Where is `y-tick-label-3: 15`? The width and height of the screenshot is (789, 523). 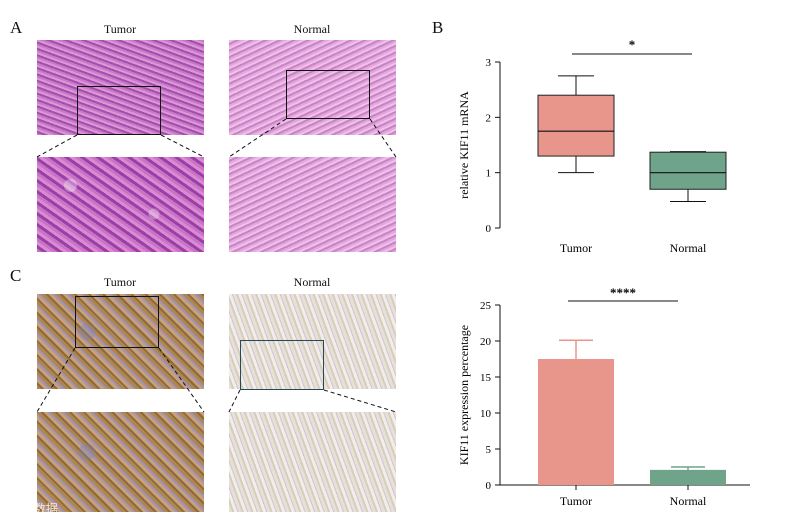 y-tick-label-3: 15 is located at coordinates (486, 378).